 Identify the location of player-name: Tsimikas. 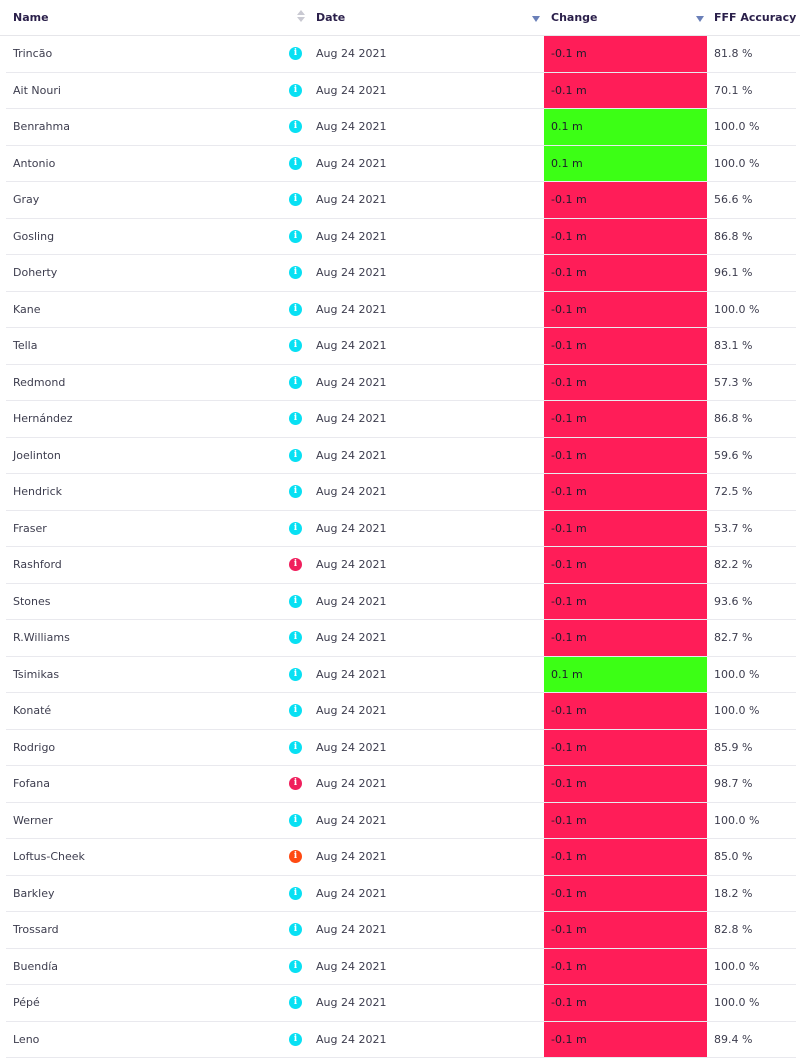
(36, 675).